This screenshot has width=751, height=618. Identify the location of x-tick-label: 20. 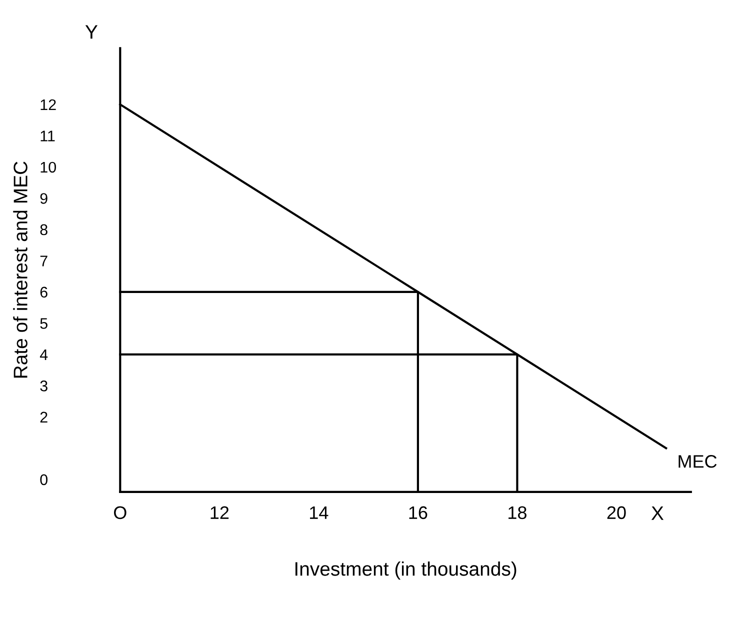
(616, 513).